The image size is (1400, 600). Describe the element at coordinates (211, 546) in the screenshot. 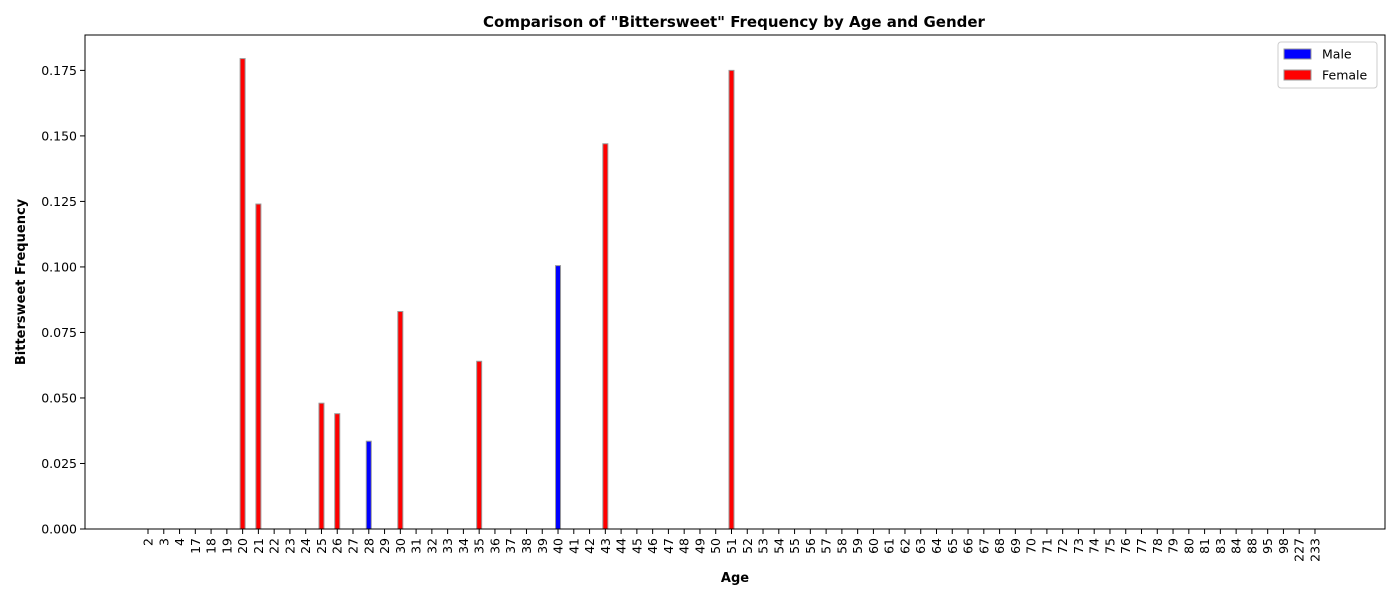

I see `x-tick-label: 18` at that location.